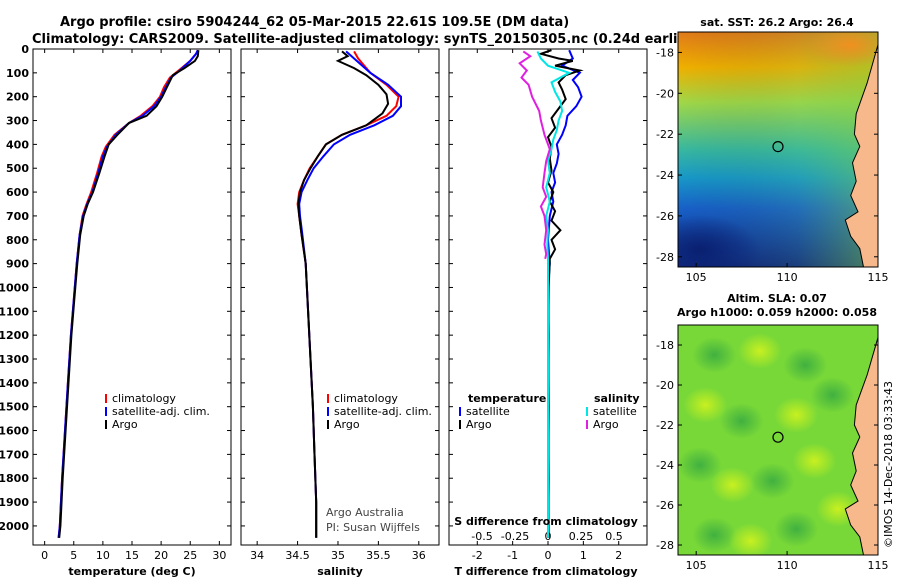 The width and height of the screenshot is (900, 584). What do you see at coordinates (14, 431) in the screenshot?
I see `depth-tick-label: 1600` at bounding box center [14, 431].